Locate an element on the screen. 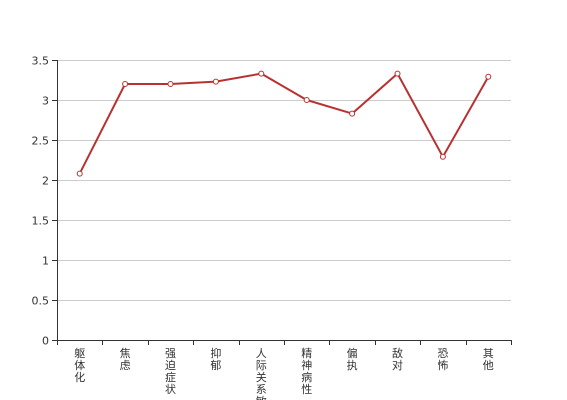 This screenshot has height=400, width=567. y-tick-label: 2.5 is located at coordinates (41, 141).